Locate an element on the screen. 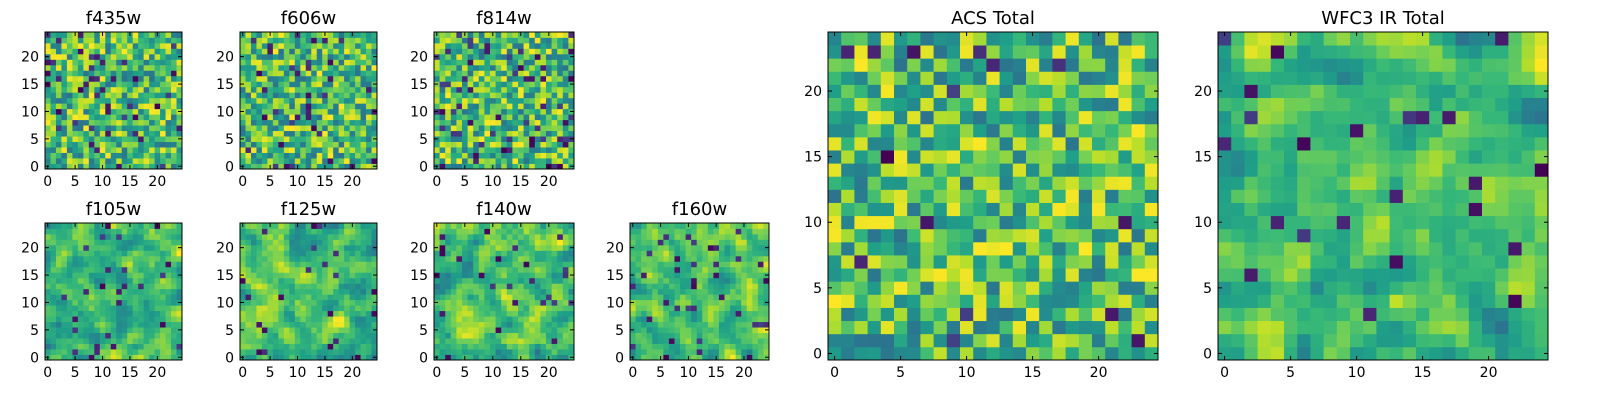 This screenshot has height=400, width=1600. x-tick-label: 10 is located at coordinates (493, 373).